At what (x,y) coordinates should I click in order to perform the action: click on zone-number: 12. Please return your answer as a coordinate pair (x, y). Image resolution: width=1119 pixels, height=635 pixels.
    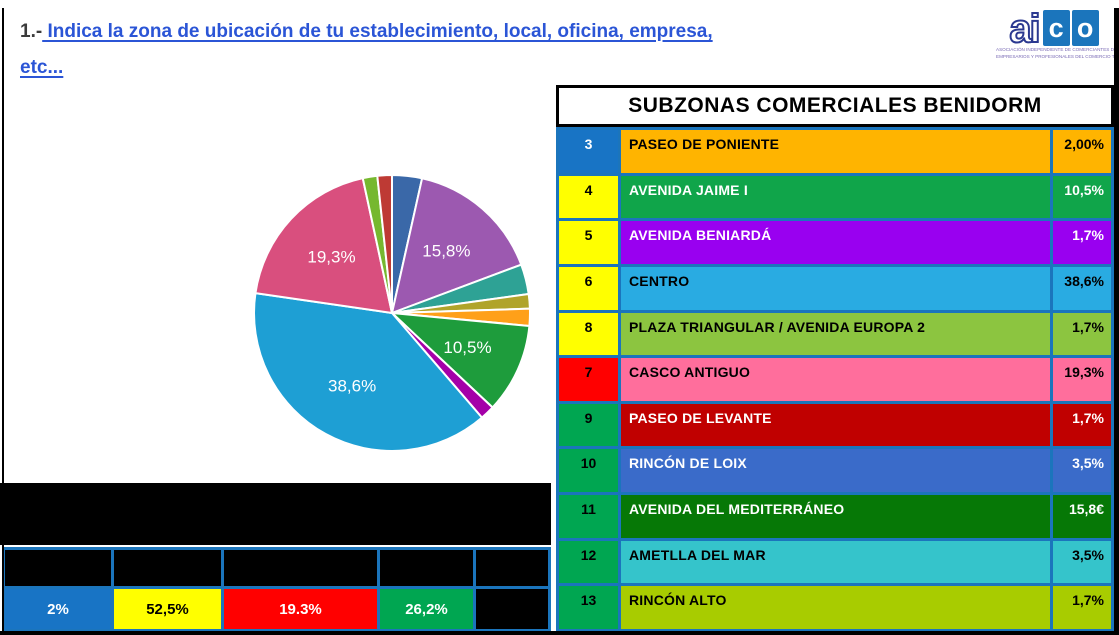
    Looking at the image, I should click on (588, 562).